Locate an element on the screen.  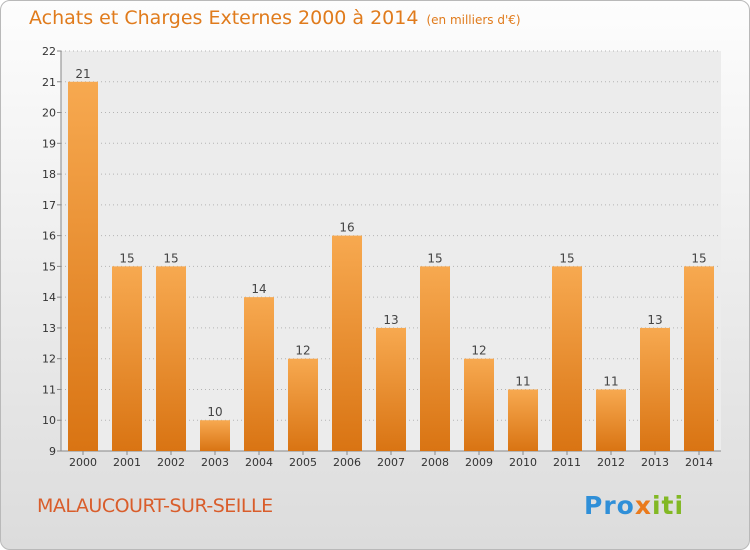
x-tick-label-2011: 2011 is located at coordinates (567, 462).